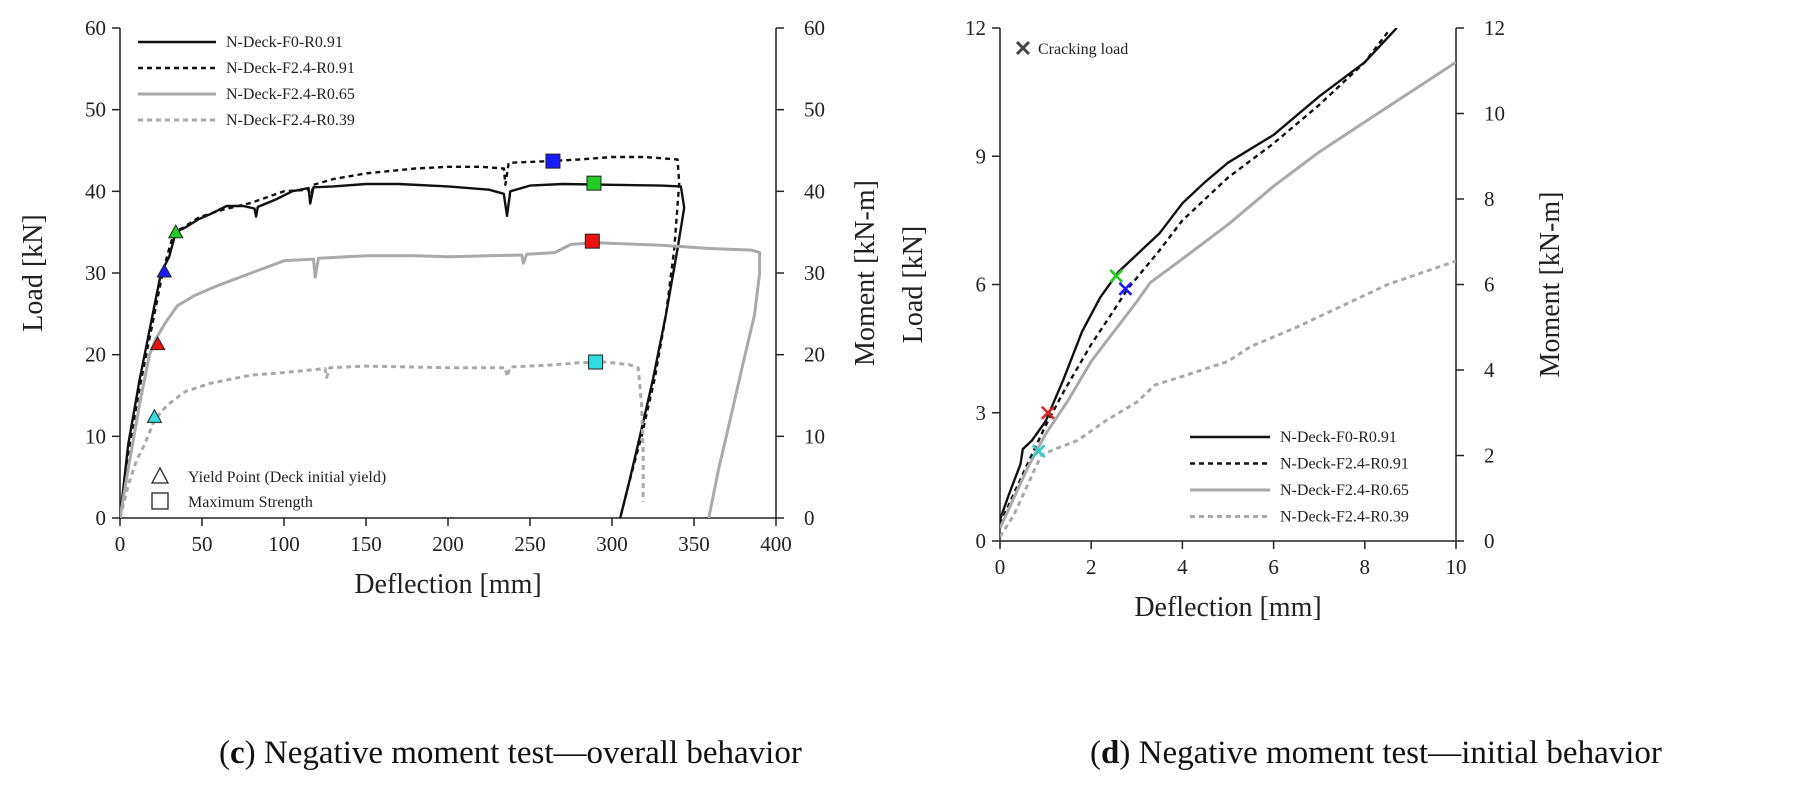 The width and height of the screenshot is (1811, 791). Describe the element at coordinates (1091, 567) in the screenshot. I see `x-tick-label: 2` at that location.